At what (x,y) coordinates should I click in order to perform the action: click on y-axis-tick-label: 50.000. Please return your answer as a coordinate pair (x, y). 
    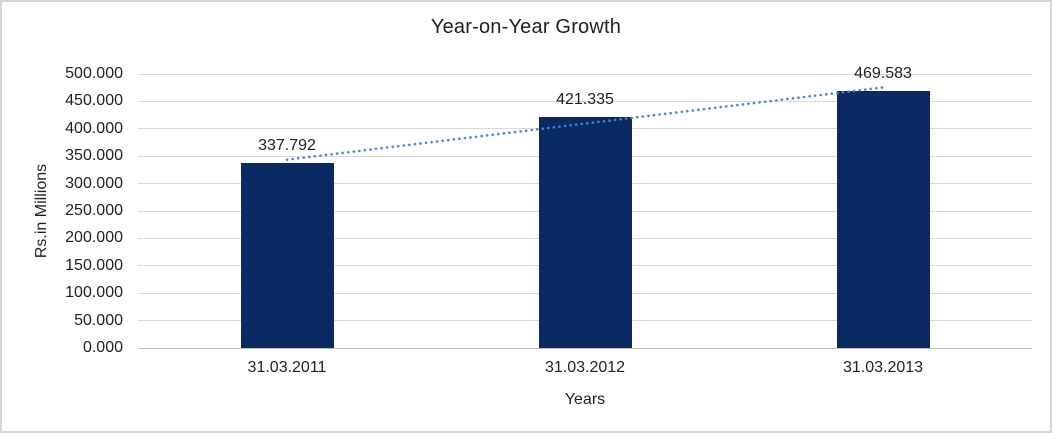
    Looking at the image, I should click on (98, 320).